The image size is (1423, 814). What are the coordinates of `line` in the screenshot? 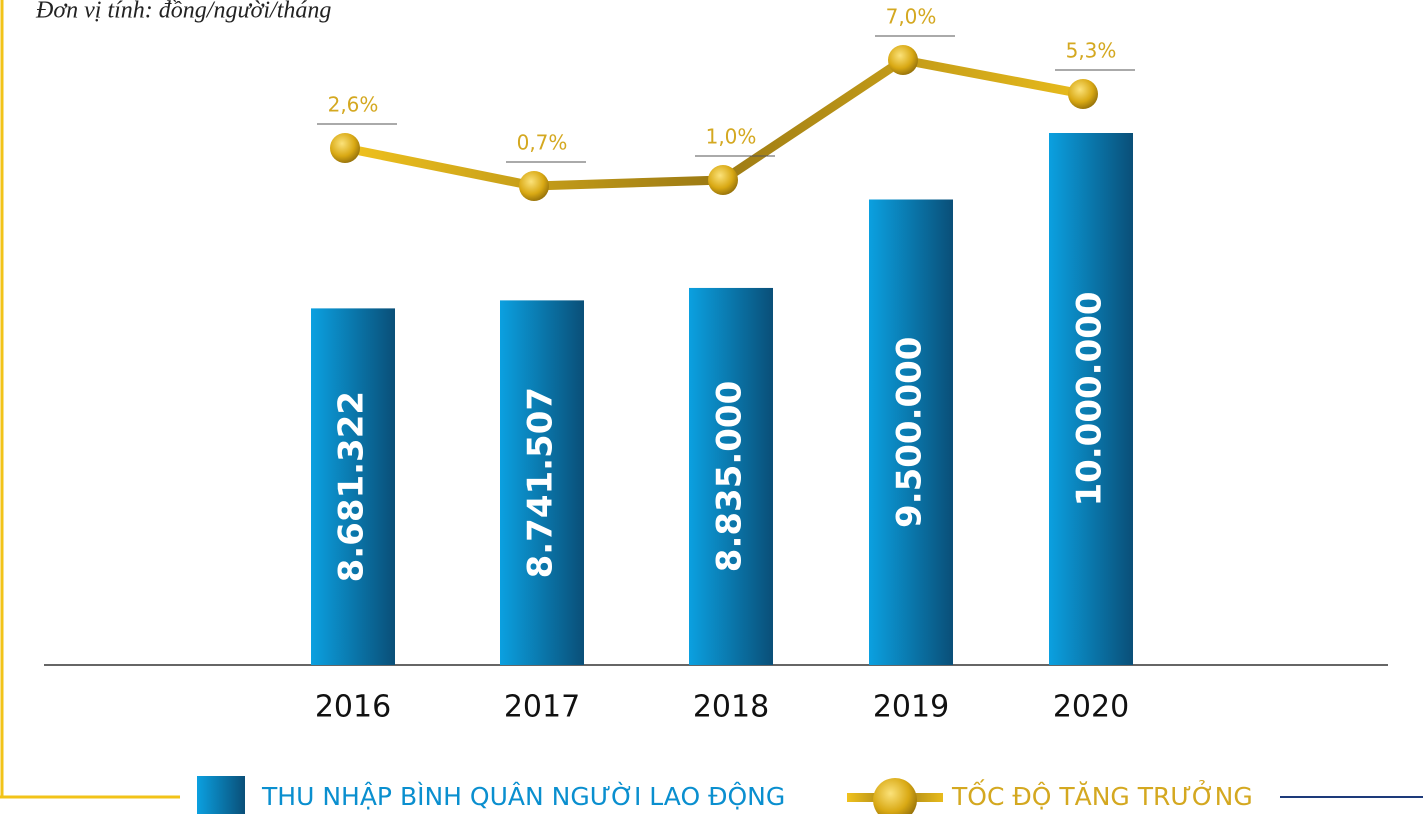 It's located at (714, 123).